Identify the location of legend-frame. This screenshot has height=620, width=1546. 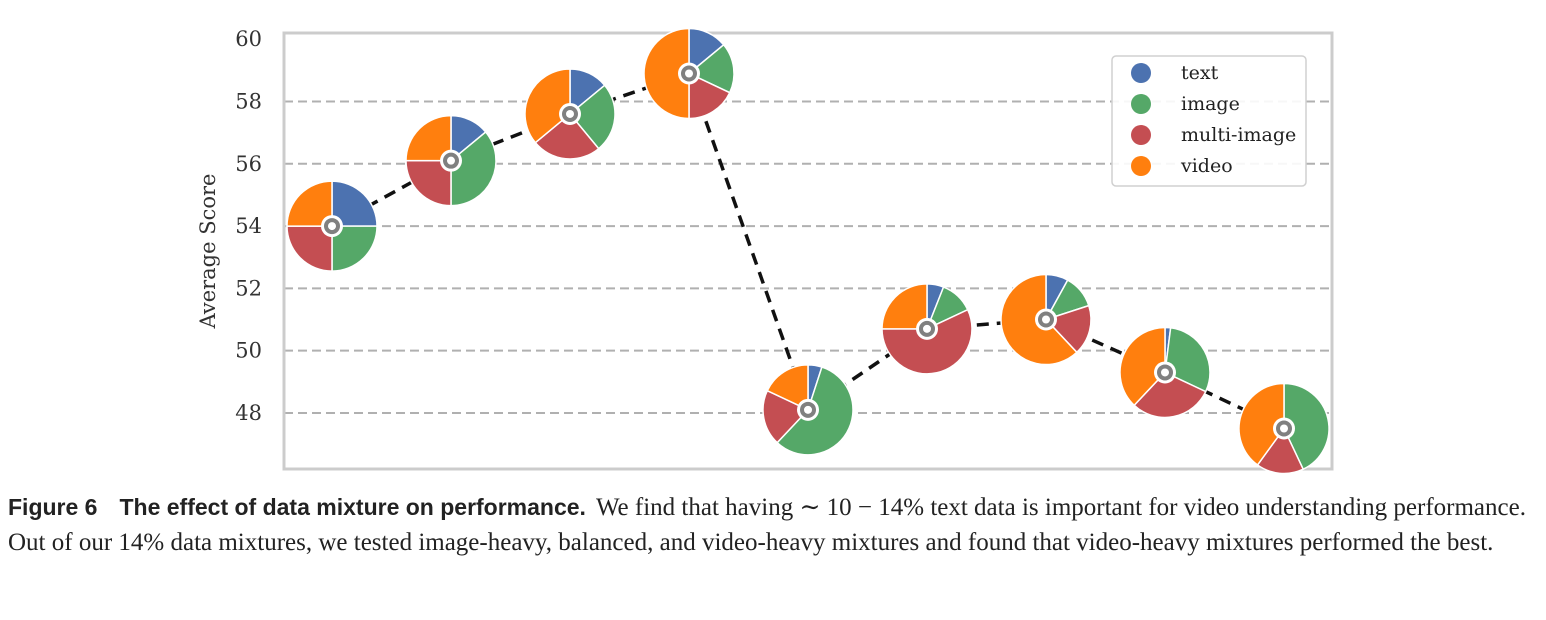
(1209, 121).